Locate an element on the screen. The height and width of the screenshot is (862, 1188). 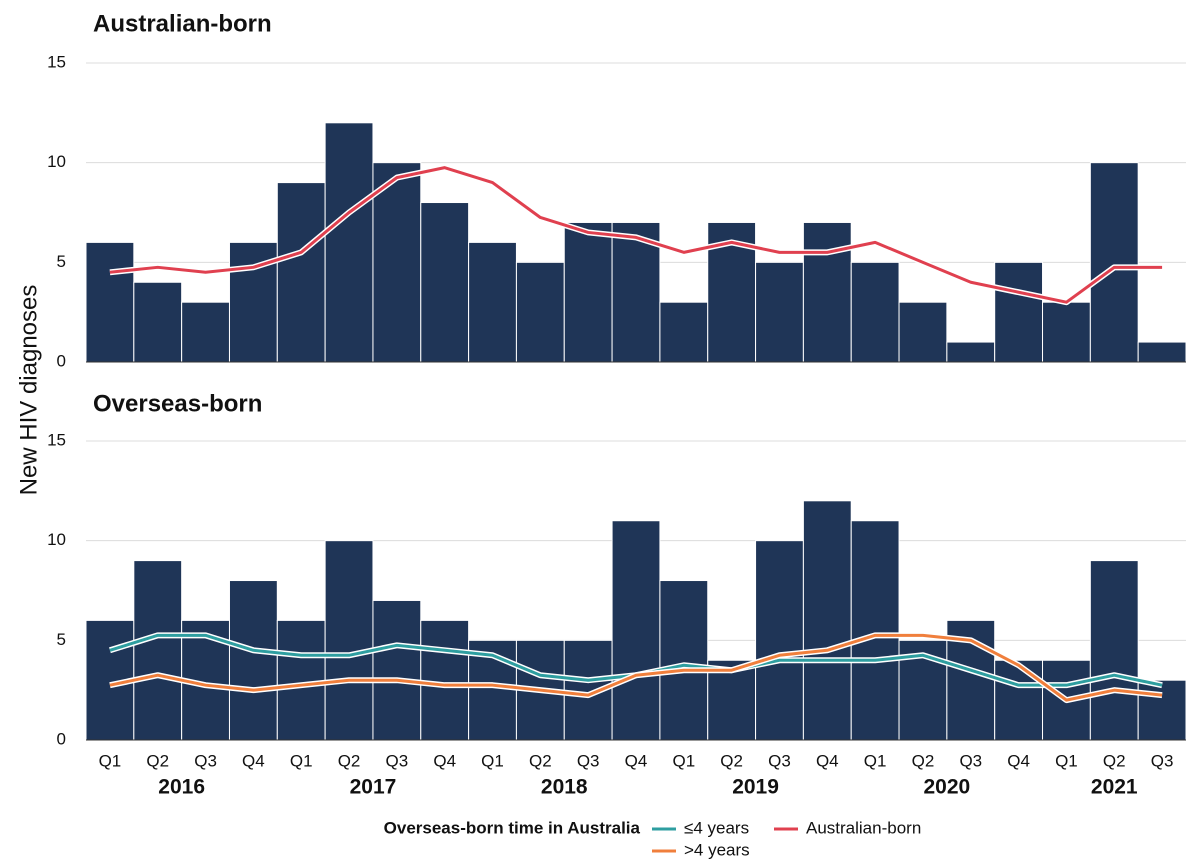
year-label: 2016 is located at coordinates (181, 787).